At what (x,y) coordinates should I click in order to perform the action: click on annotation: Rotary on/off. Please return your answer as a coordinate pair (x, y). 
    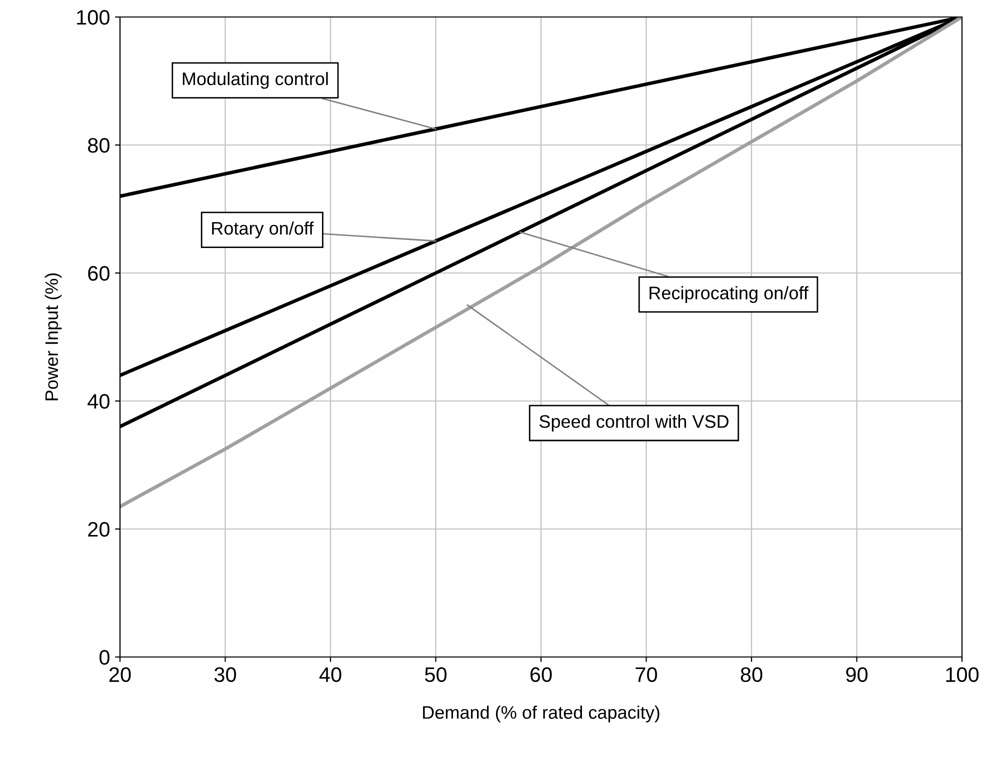
    Looking at the image, I should click on (263, 229).